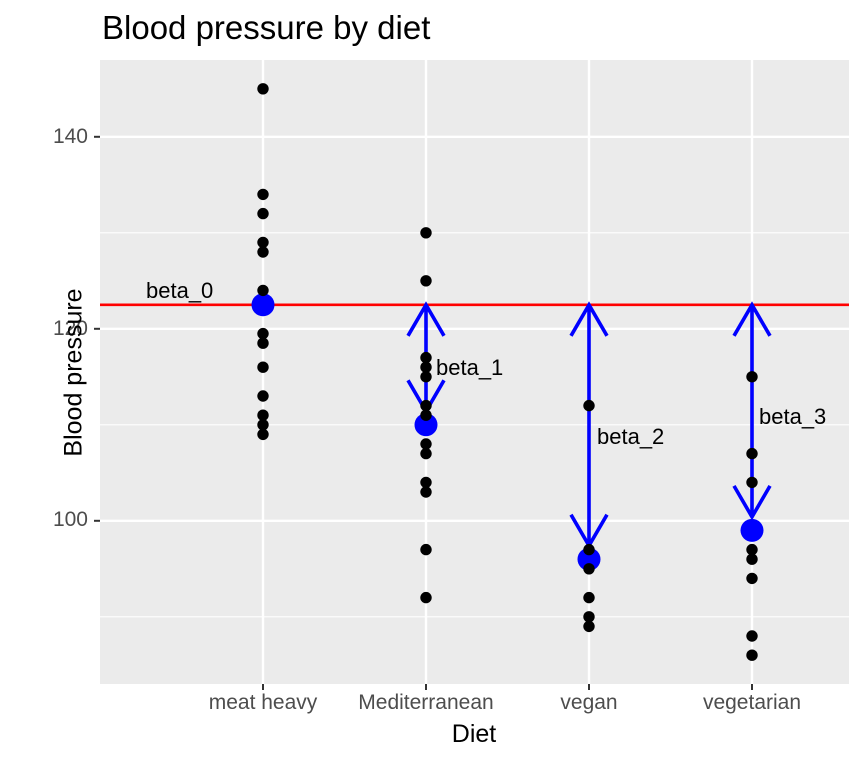  Describe the element at coordinates (73, 372) in the screenshot. I see `y-axis-title: Blood pressure` at that location.